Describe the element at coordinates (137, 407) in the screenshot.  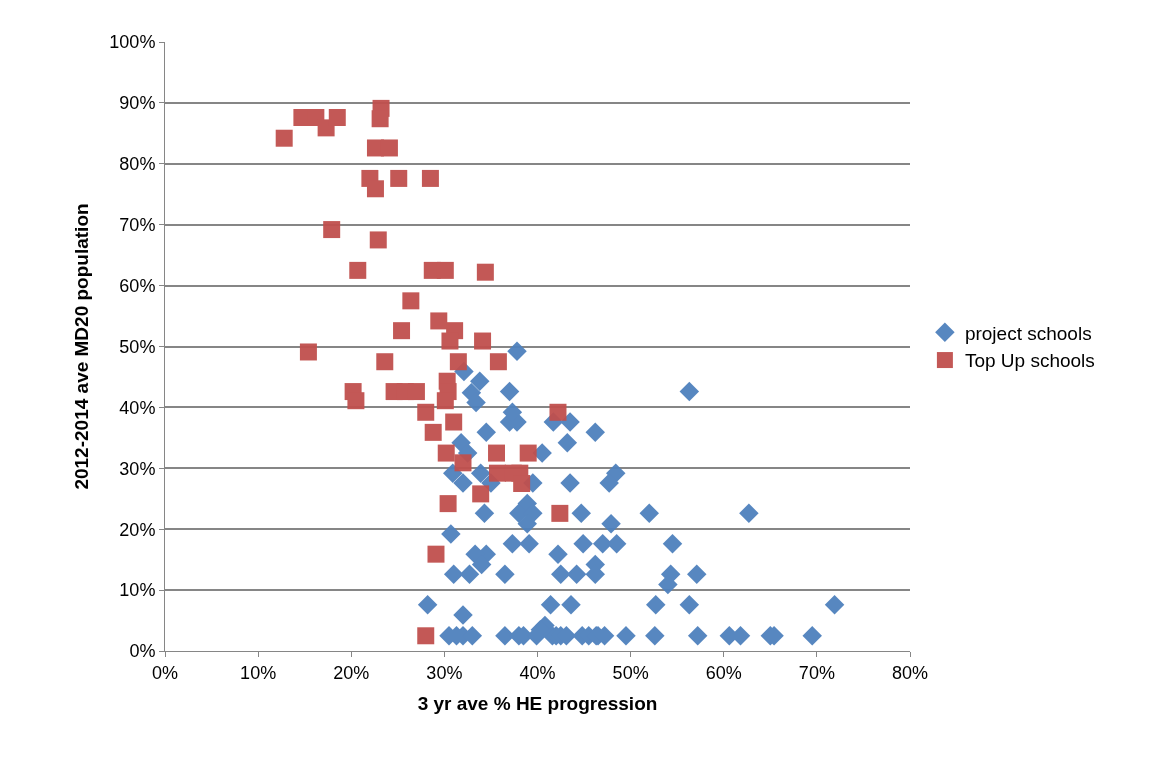
I see `y-tick-label: 40%` at that location.